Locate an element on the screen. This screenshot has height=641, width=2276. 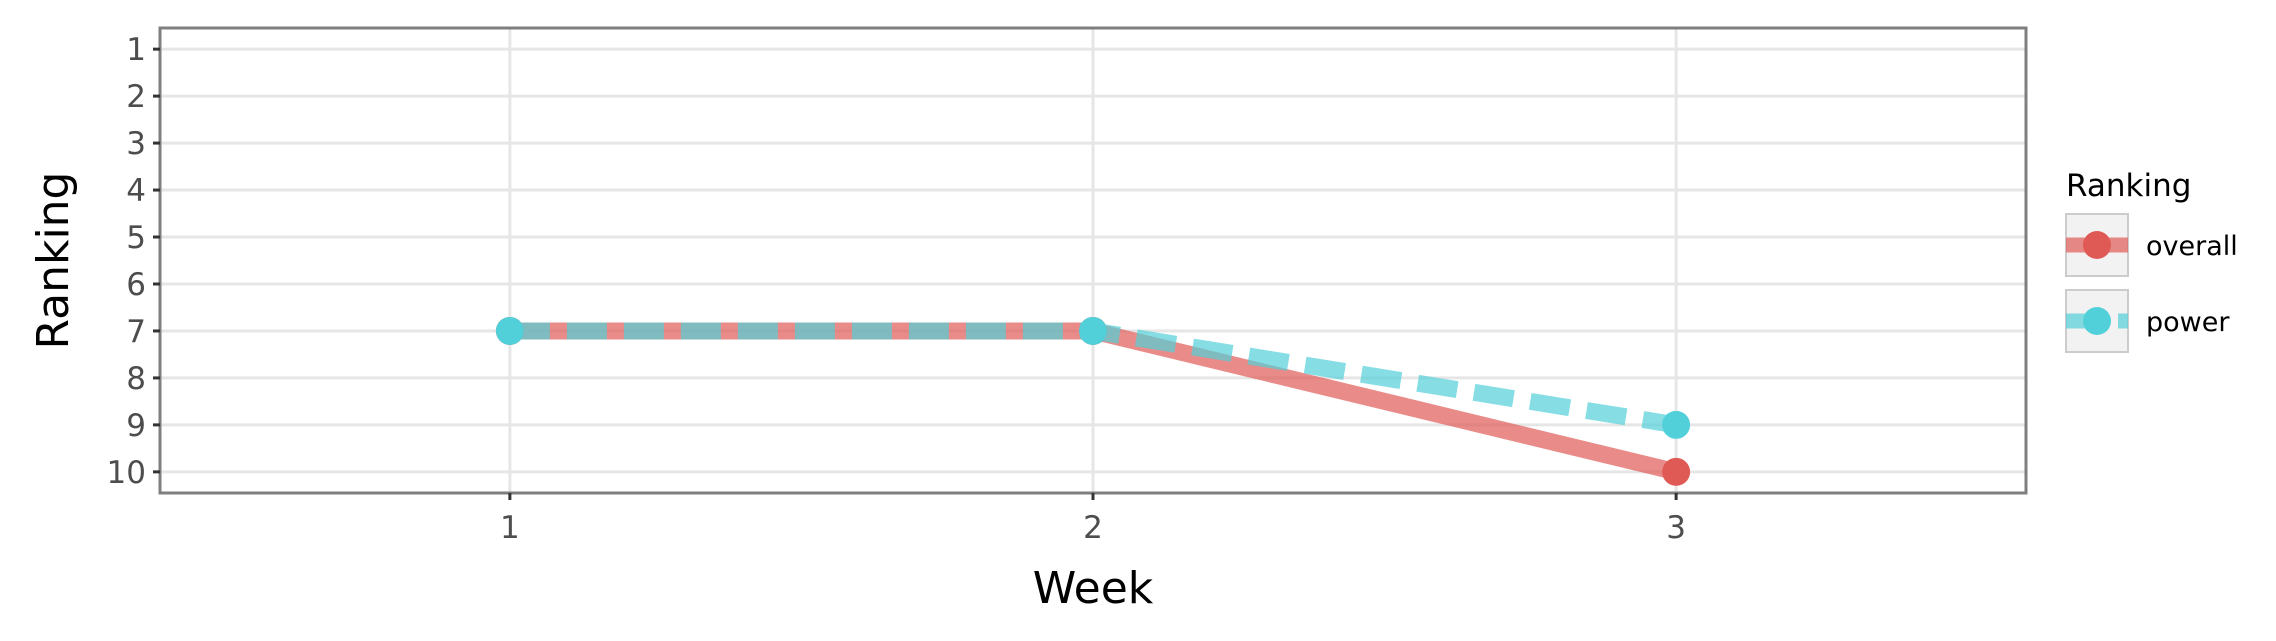
y-tick-label-5: 5 is located at coordinates (136, 238).